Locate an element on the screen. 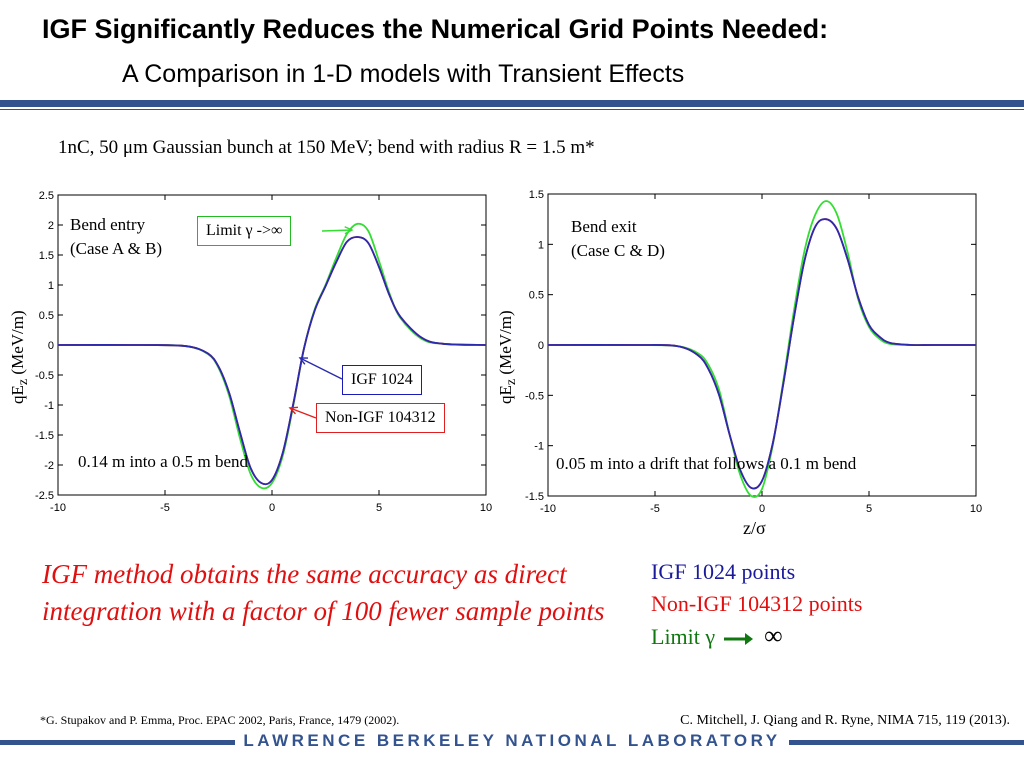  left-chart-case-line2: (Case A & B) is located at coordinates (116, 248).